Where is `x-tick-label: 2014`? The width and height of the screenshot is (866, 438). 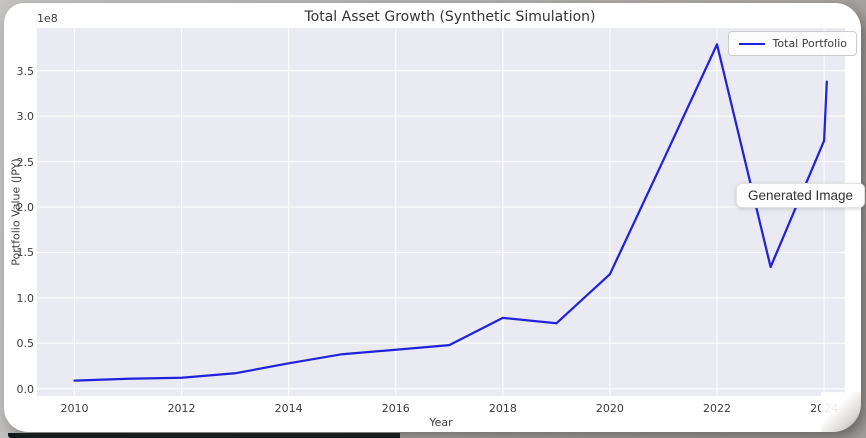
x-tick-label: 2014 is located at coordinates (288, 408).